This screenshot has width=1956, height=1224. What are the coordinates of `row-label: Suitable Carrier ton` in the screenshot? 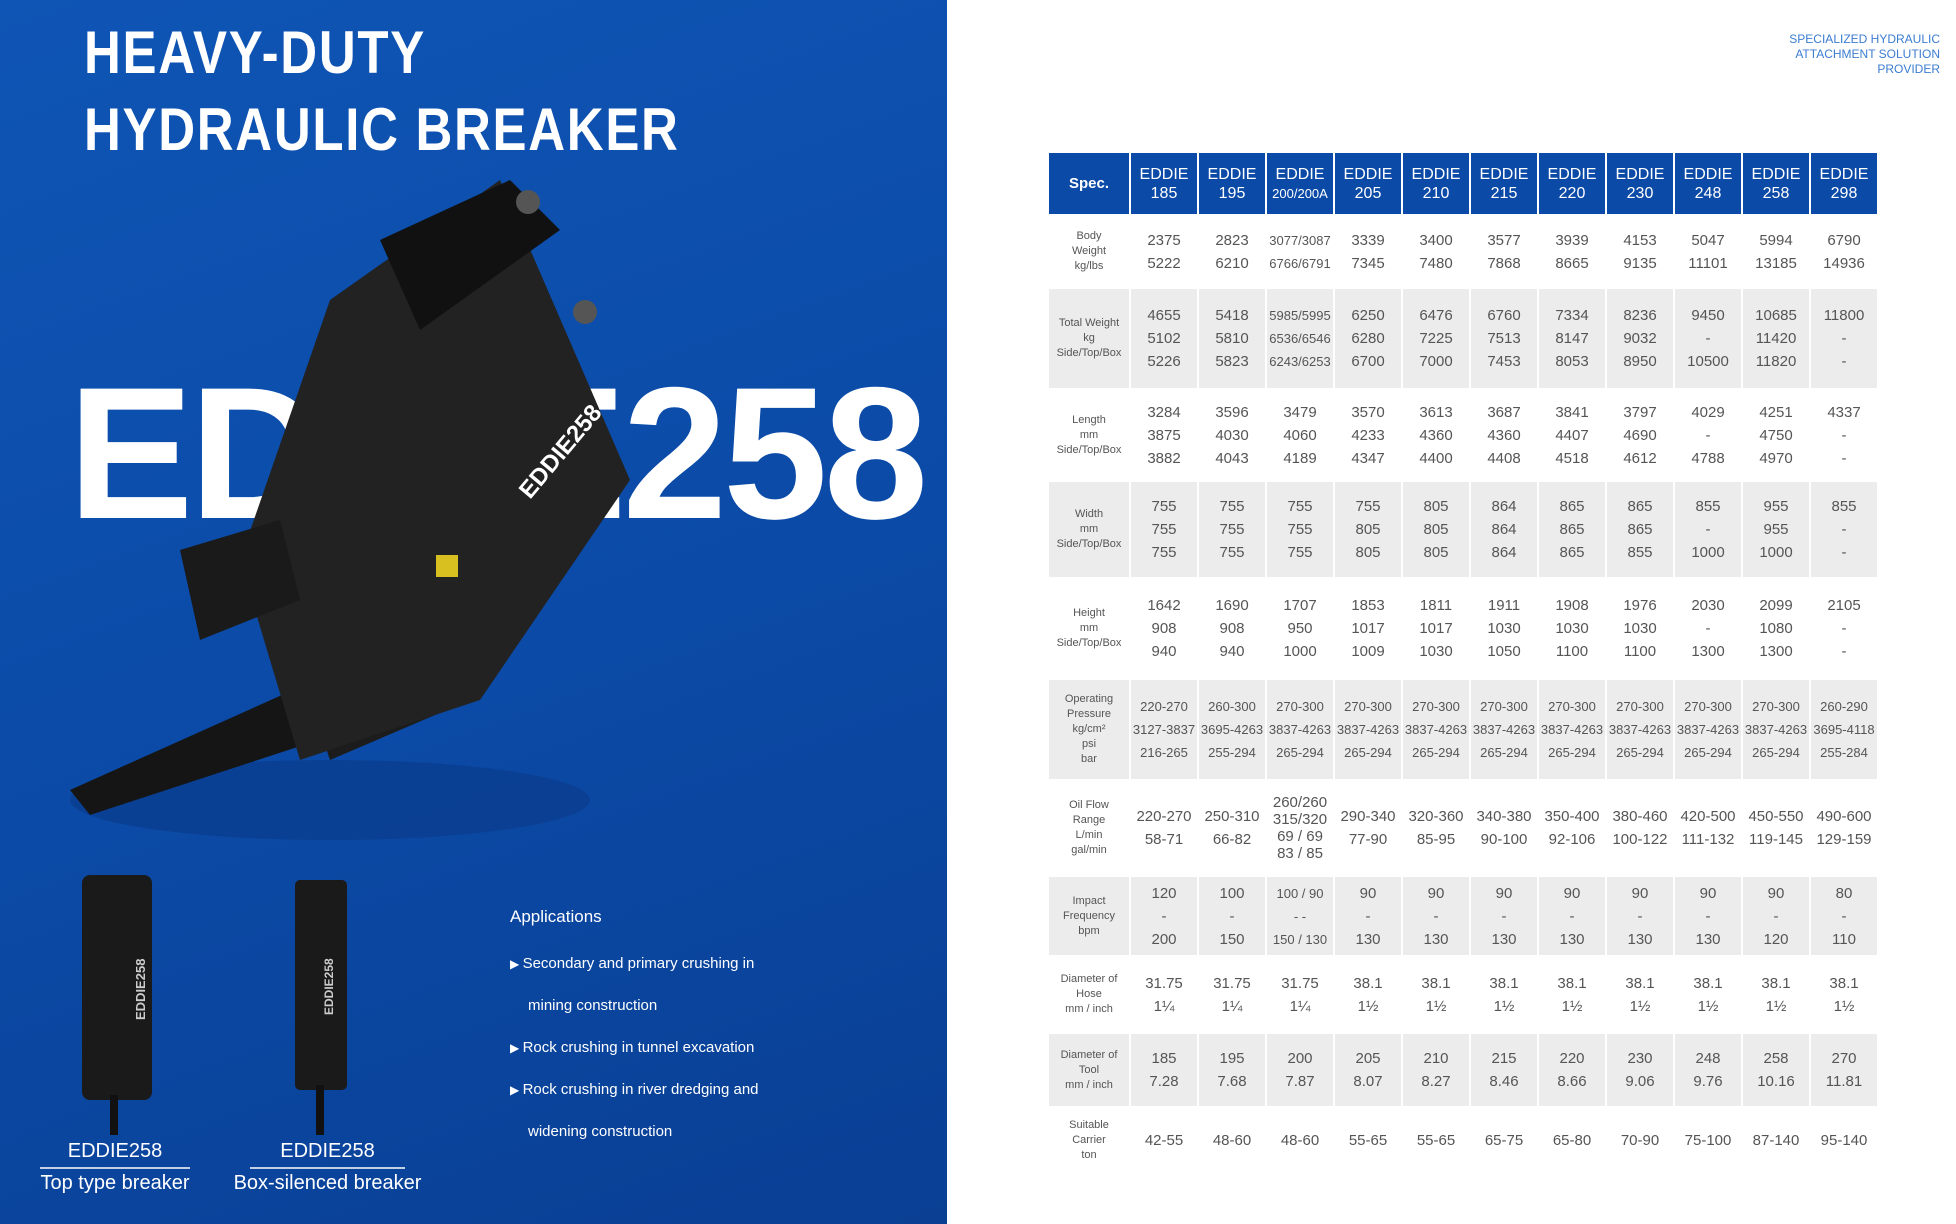 It's located at (1089, 1140).